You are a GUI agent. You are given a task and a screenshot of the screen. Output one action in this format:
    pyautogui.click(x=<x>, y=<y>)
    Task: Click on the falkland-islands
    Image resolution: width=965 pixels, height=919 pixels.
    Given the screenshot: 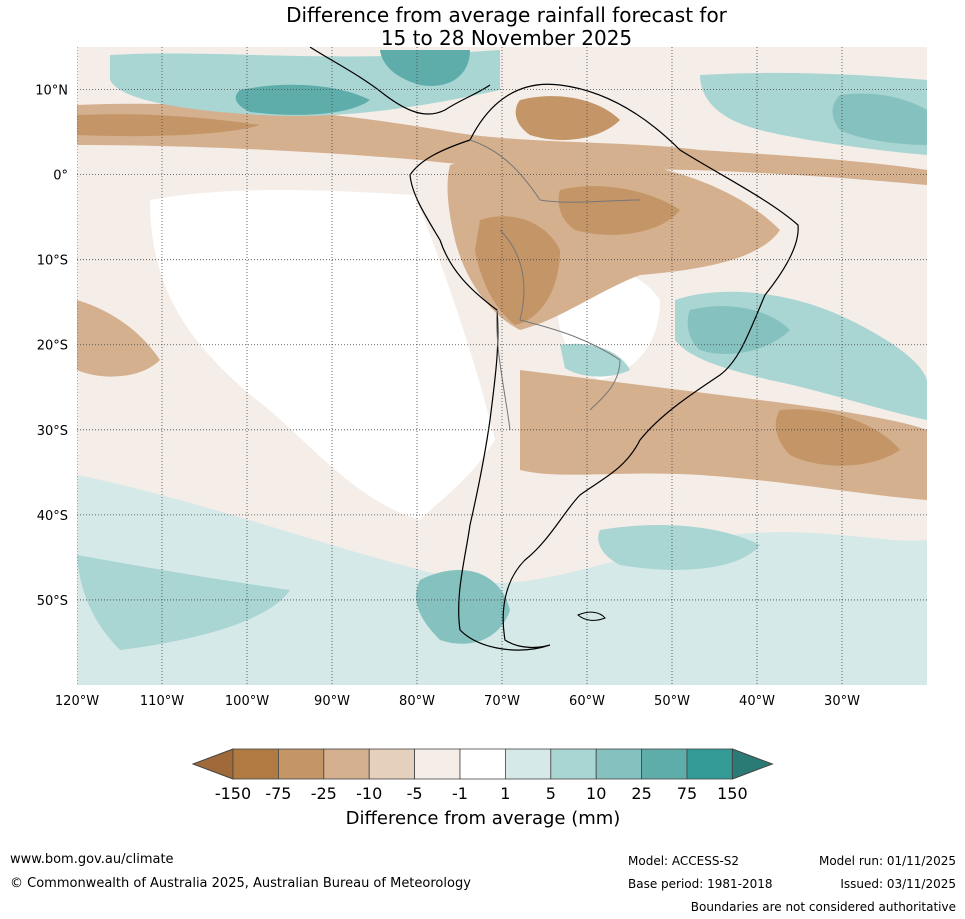 What is the action you would take?
    pyautogui.click(x=591, y=616)
    